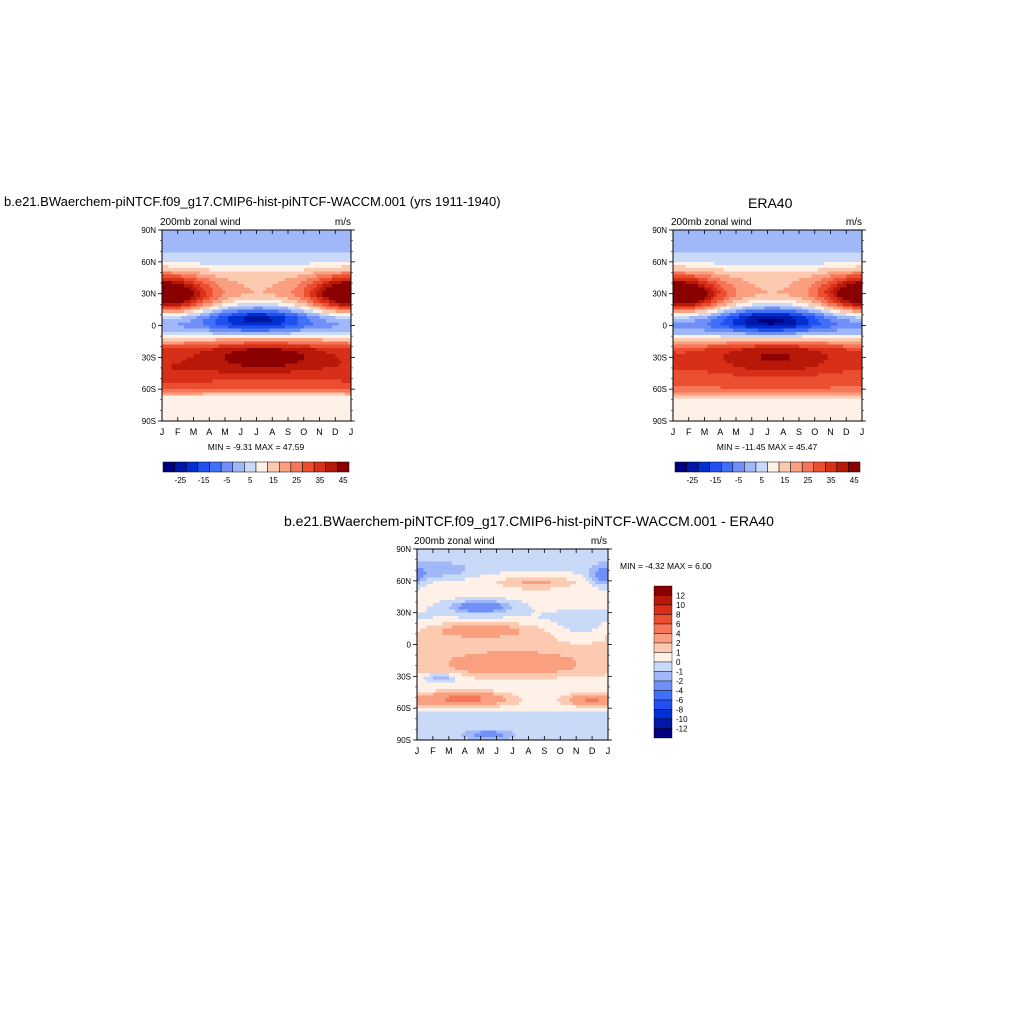 The image size is (1024, 1024). Describe the element at coordinates (256, 447) in the screenshot. I see `min-max-label: MIN = -9.31 MAX = 47.59` at that location.